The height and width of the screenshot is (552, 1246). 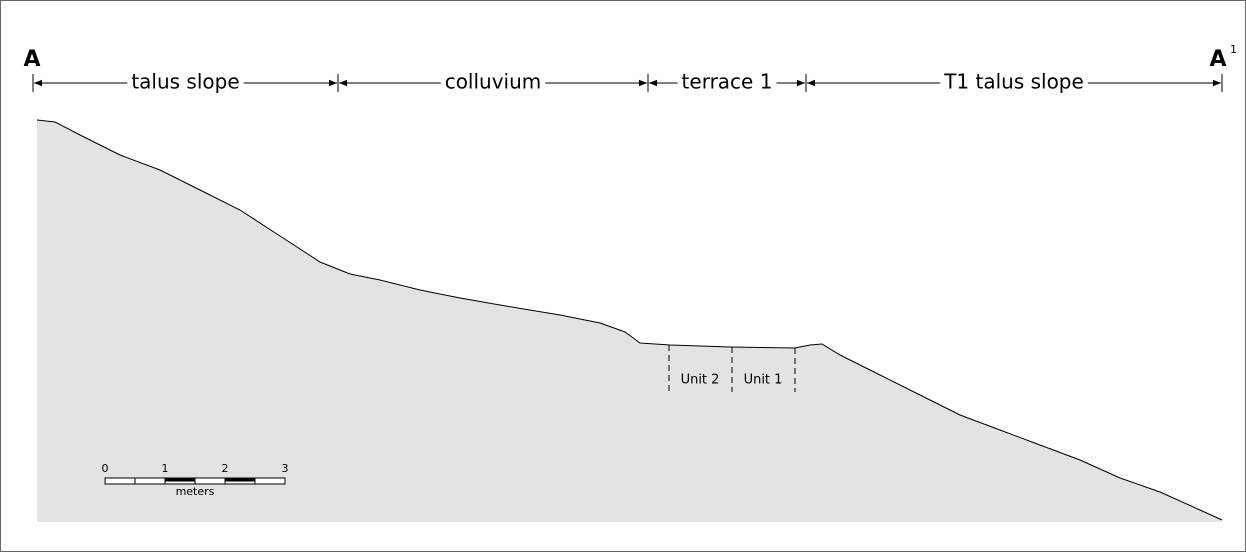 What do you see at coordinates (31, 59) in the screenshot?
I see `section-start: A` at bounding box center [31, 59].